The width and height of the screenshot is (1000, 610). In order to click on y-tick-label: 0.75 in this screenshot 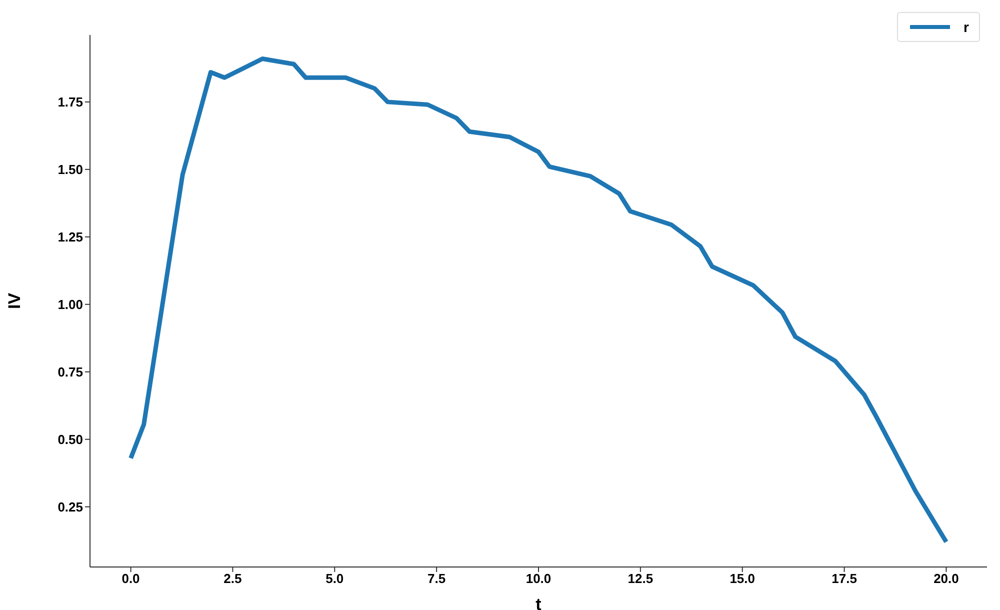, I will do `click(70, 372)`.